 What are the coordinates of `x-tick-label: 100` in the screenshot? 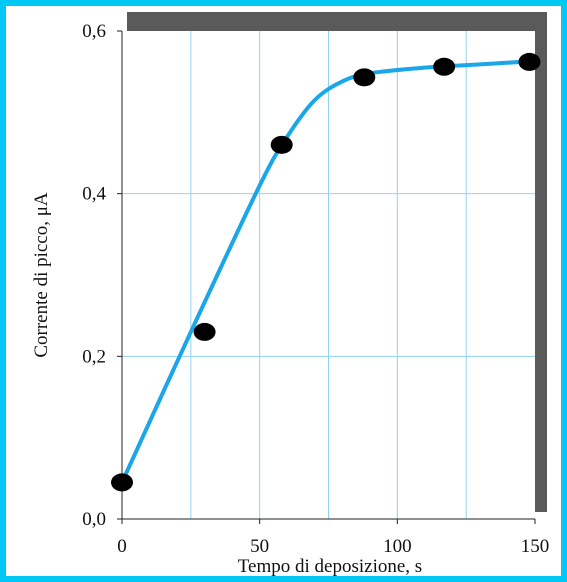 It's located at (397, 546).